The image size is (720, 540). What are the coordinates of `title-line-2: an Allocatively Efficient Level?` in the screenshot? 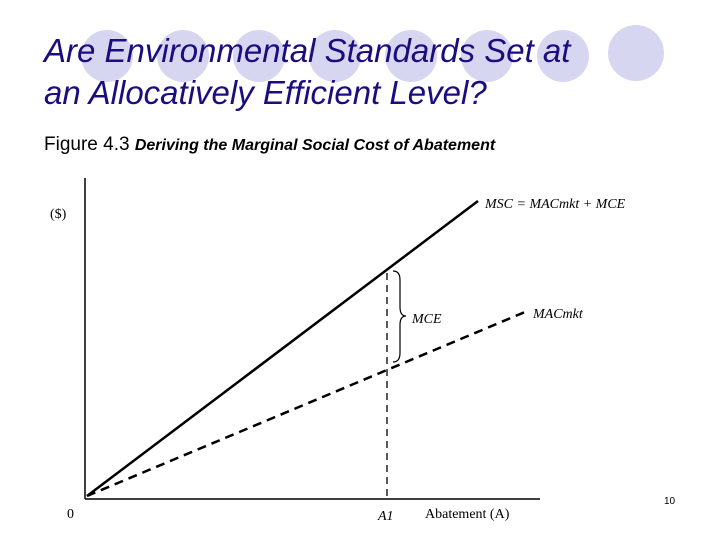 It's located at (265, 92).